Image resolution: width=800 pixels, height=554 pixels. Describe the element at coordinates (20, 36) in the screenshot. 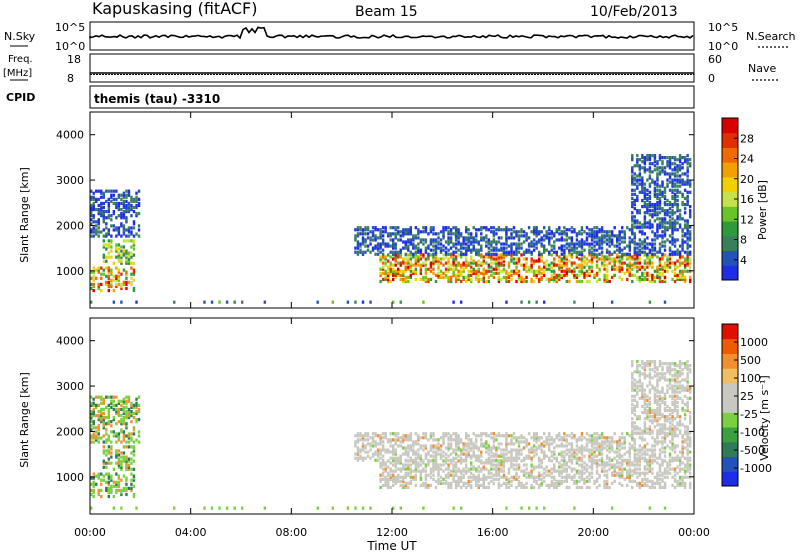

I see `nsky-label: N.Sky` at that location.